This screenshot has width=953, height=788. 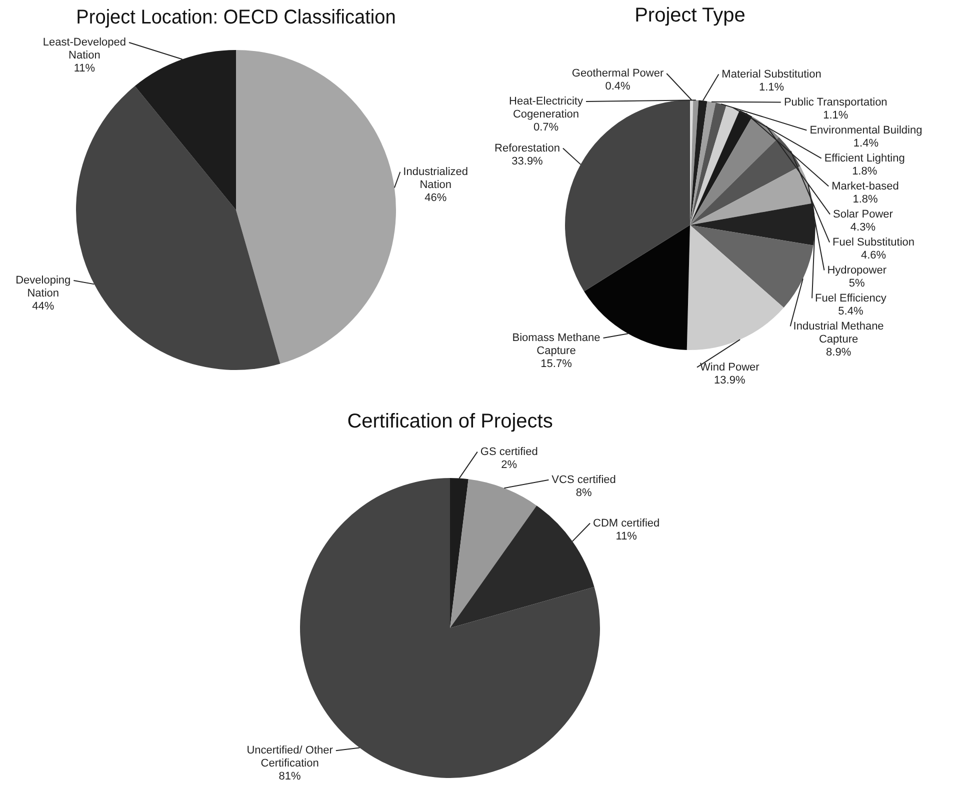 I want to click on data-label: 8.9%, so click(x=839, y=352).